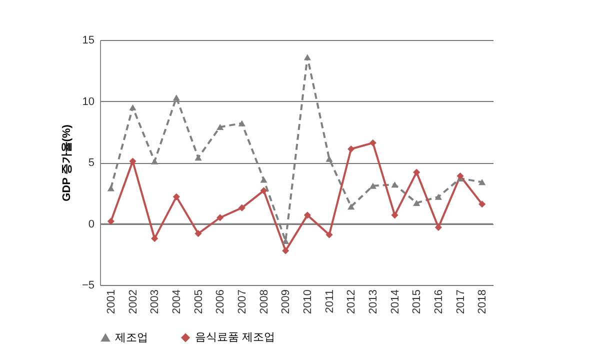  I want to click on x-tick-label: 2004, so click(176, 302).